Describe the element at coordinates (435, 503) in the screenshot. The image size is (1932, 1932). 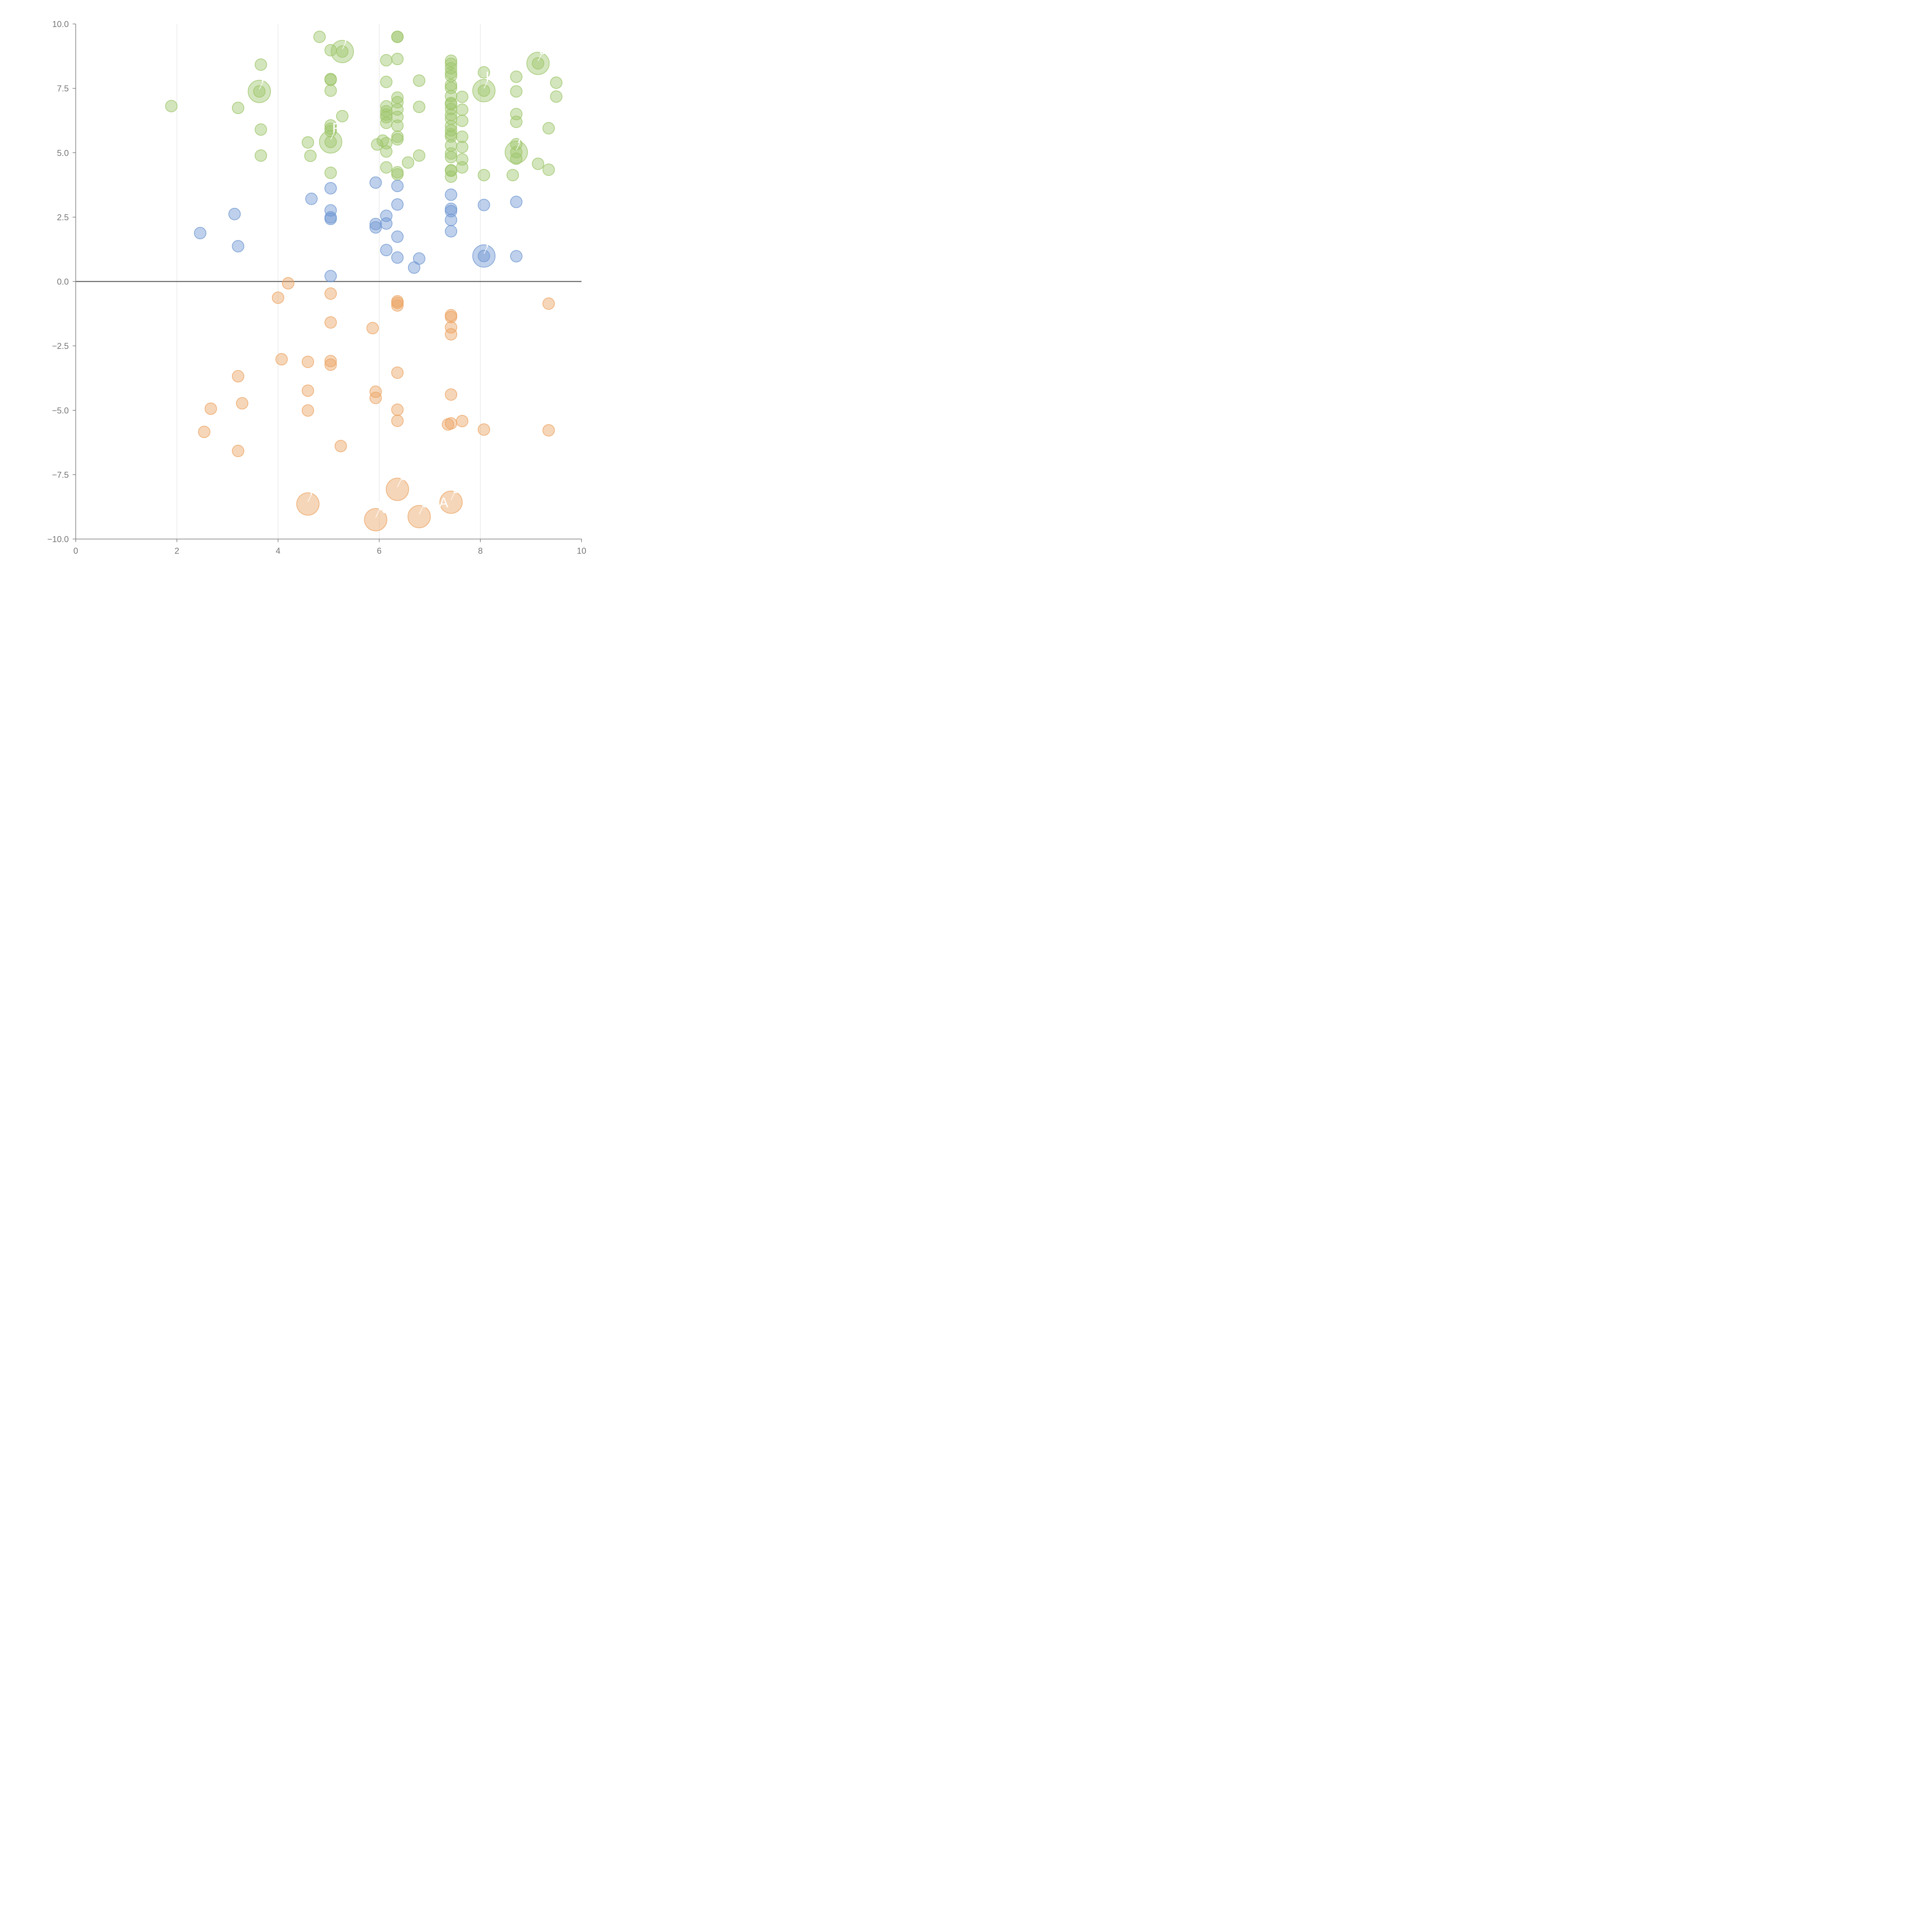
I see `point-label: OTA` at that location.